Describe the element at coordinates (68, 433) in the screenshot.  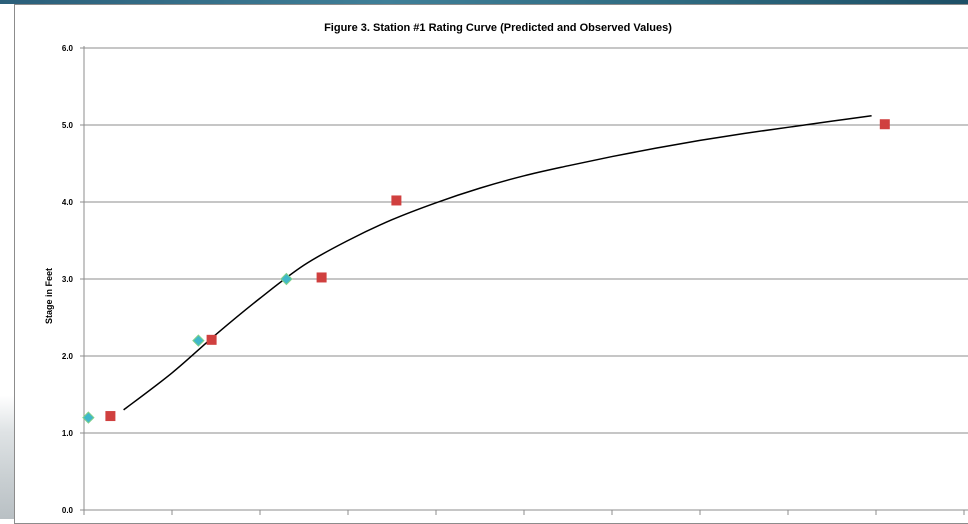
I see `y-tick-label: 1.0` at that location.